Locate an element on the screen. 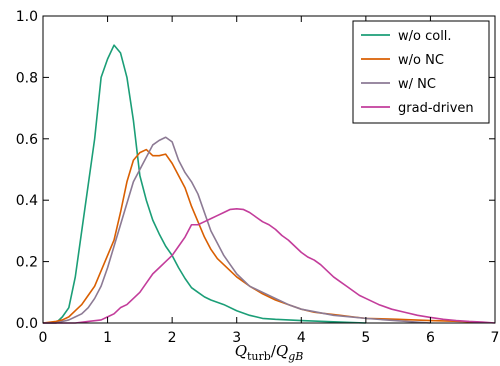 The height and width of the screenshot is (366, 500). x-axis-label-sub2: gB is located at coordinates (295, 356).